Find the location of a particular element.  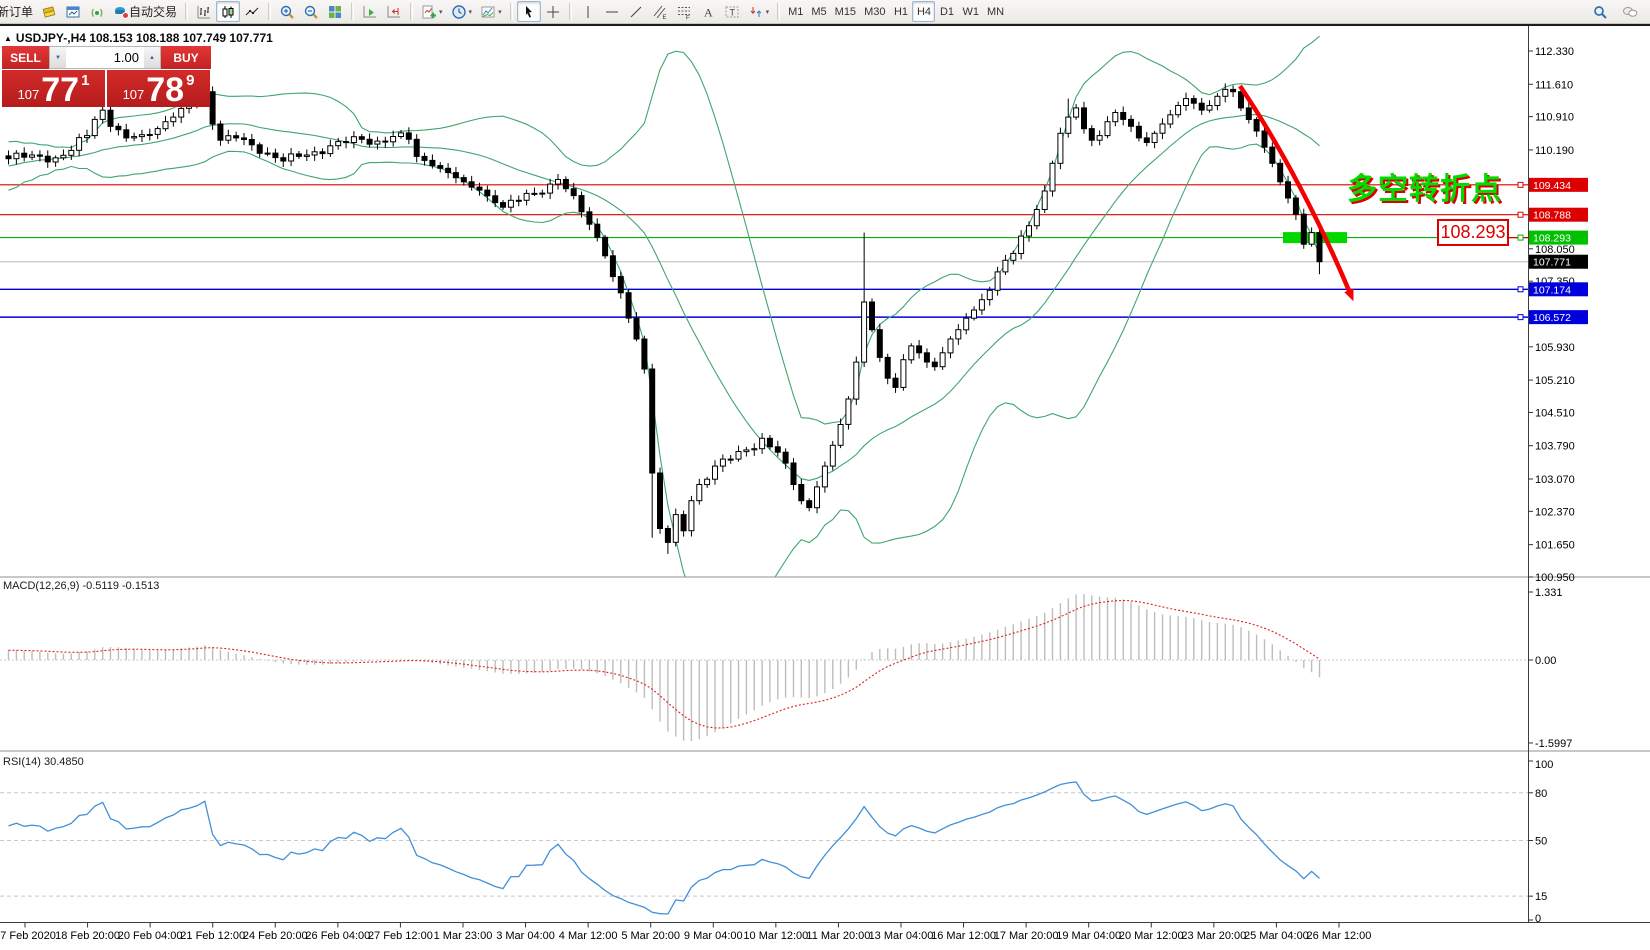

cursor-icon is located at coordinates (529, 12).